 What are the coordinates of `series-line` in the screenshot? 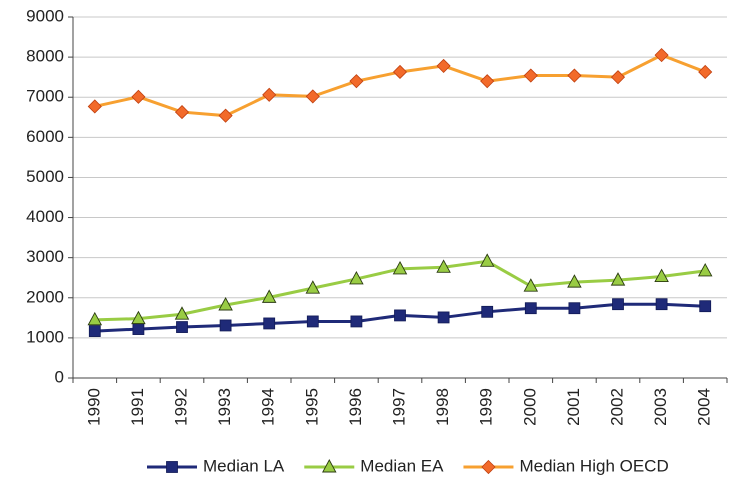 It's located at (400, 85).